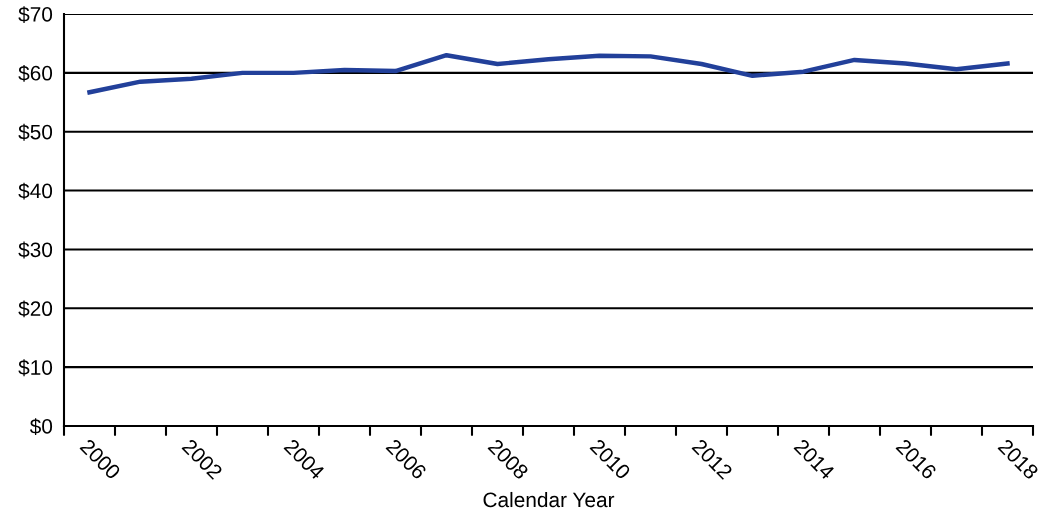 Image resolution: width=1047 pixels, height=520 pixels. What do you see at coordinates (35, 73) in the screenshot?
I see `y-tick-label: $60` at bounding box center [35, 73].